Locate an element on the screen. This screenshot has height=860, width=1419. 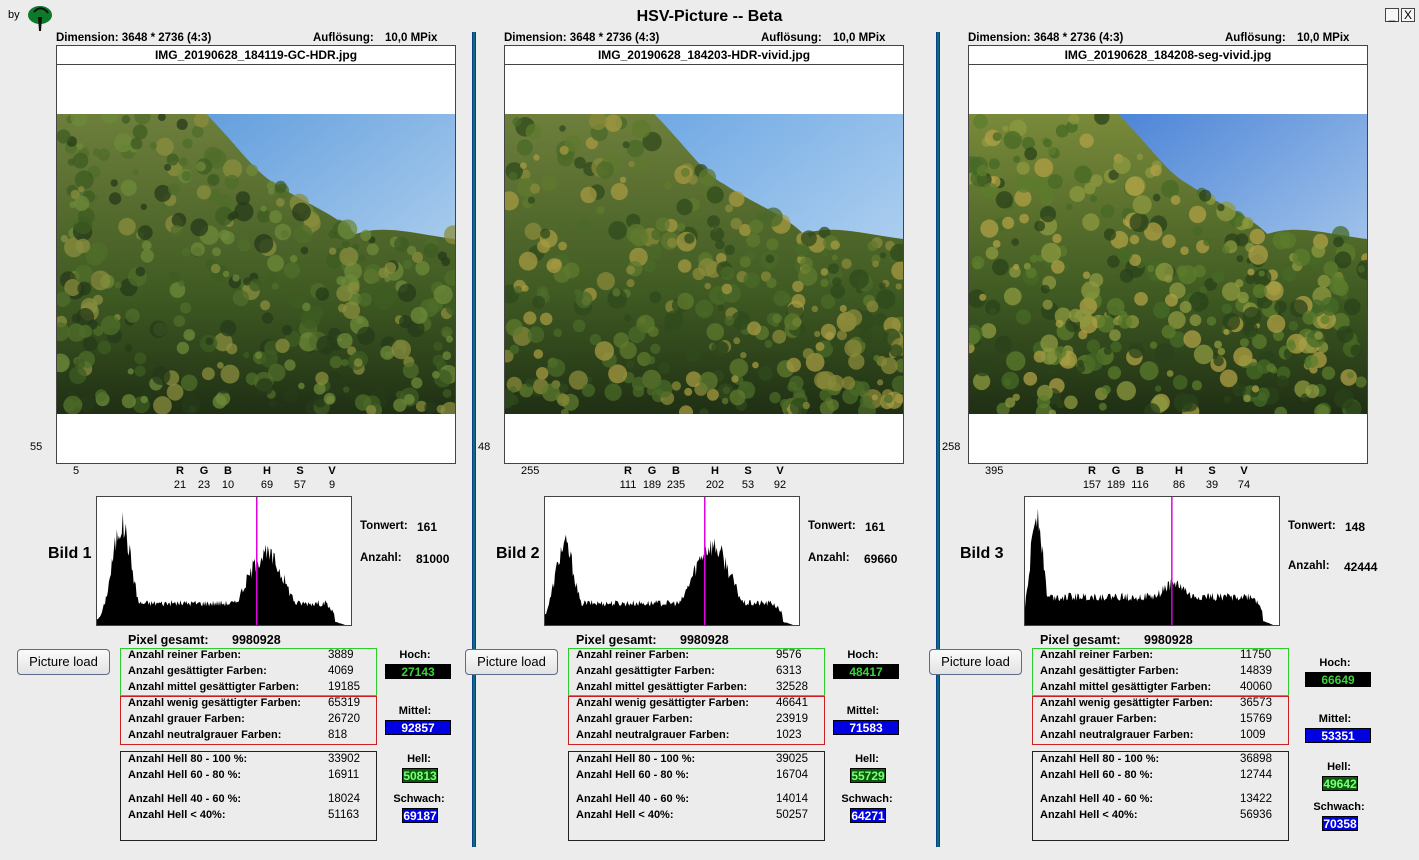
hell-value: 55729 is located at coordinates (868, 775).